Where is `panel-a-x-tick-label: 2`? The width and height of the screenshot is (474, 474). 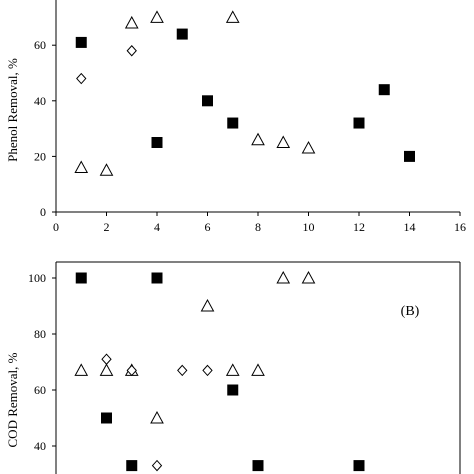
panel-a-x-tick-label: 2 is located at coordinates (107, 227).